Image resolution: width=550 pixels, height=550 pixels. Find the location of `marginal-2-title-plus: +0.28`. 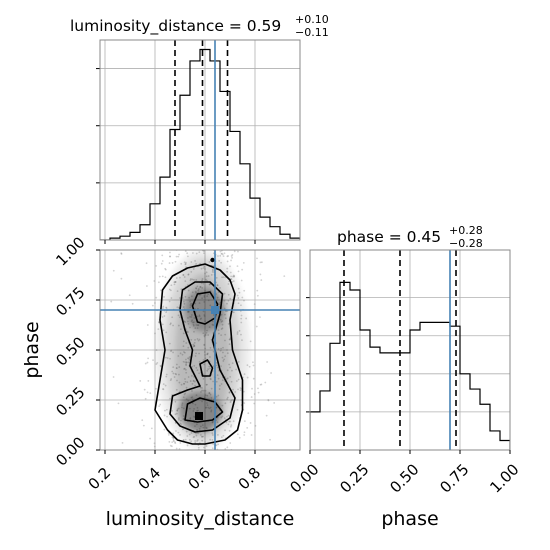

marginal-2-title-plus: +0.28 is located at coordinates (466, 230).